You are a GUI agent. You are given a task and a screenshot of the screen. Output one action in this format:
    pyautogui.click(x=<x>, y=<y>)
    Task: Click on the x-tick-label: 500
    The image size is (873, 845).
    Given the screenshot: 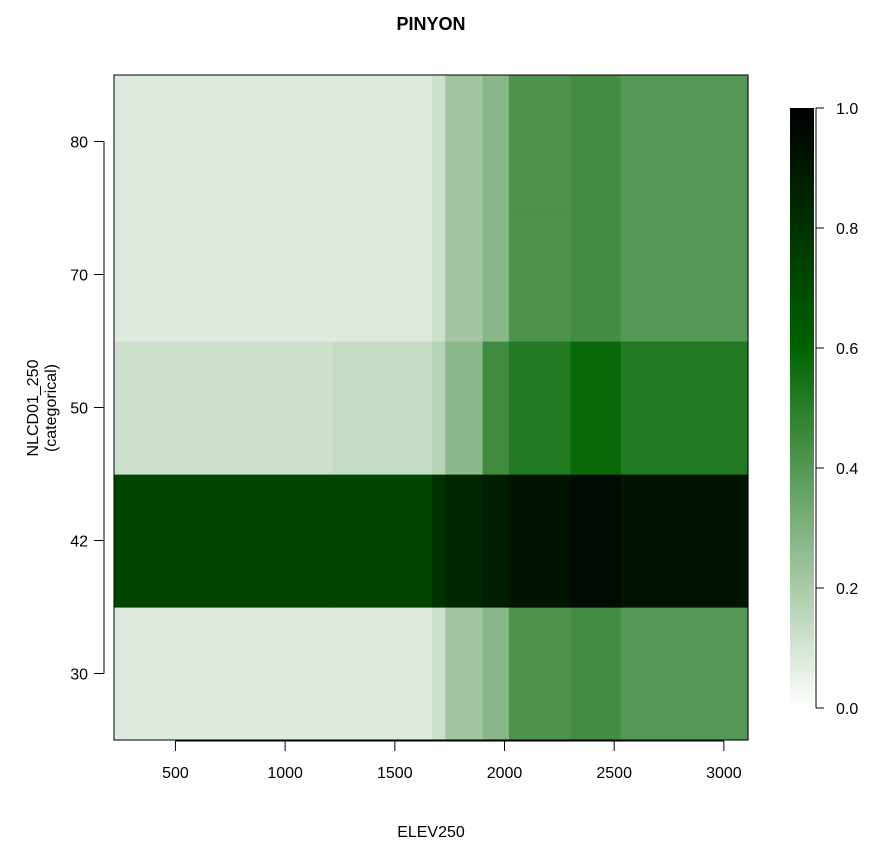 What is the action you would take?
    pyautogui.click(x=175, y=773)
    